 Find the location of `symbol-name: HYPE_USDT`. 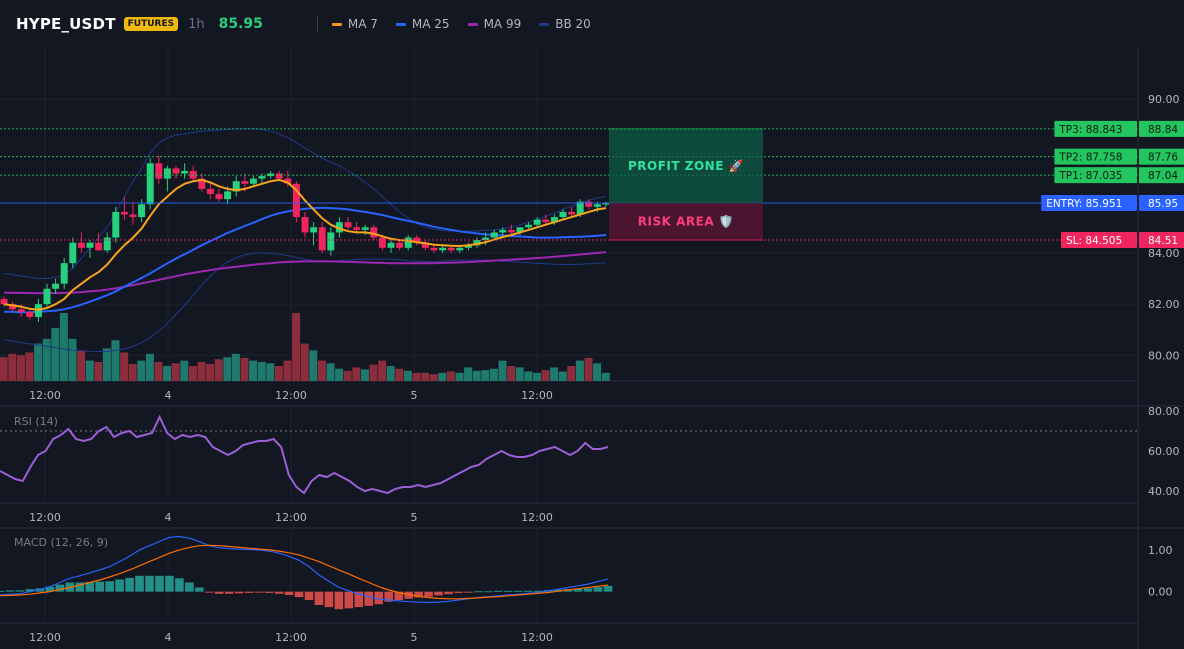

symbol-name: HYPE_USDT is located at coordinates (66, 24).